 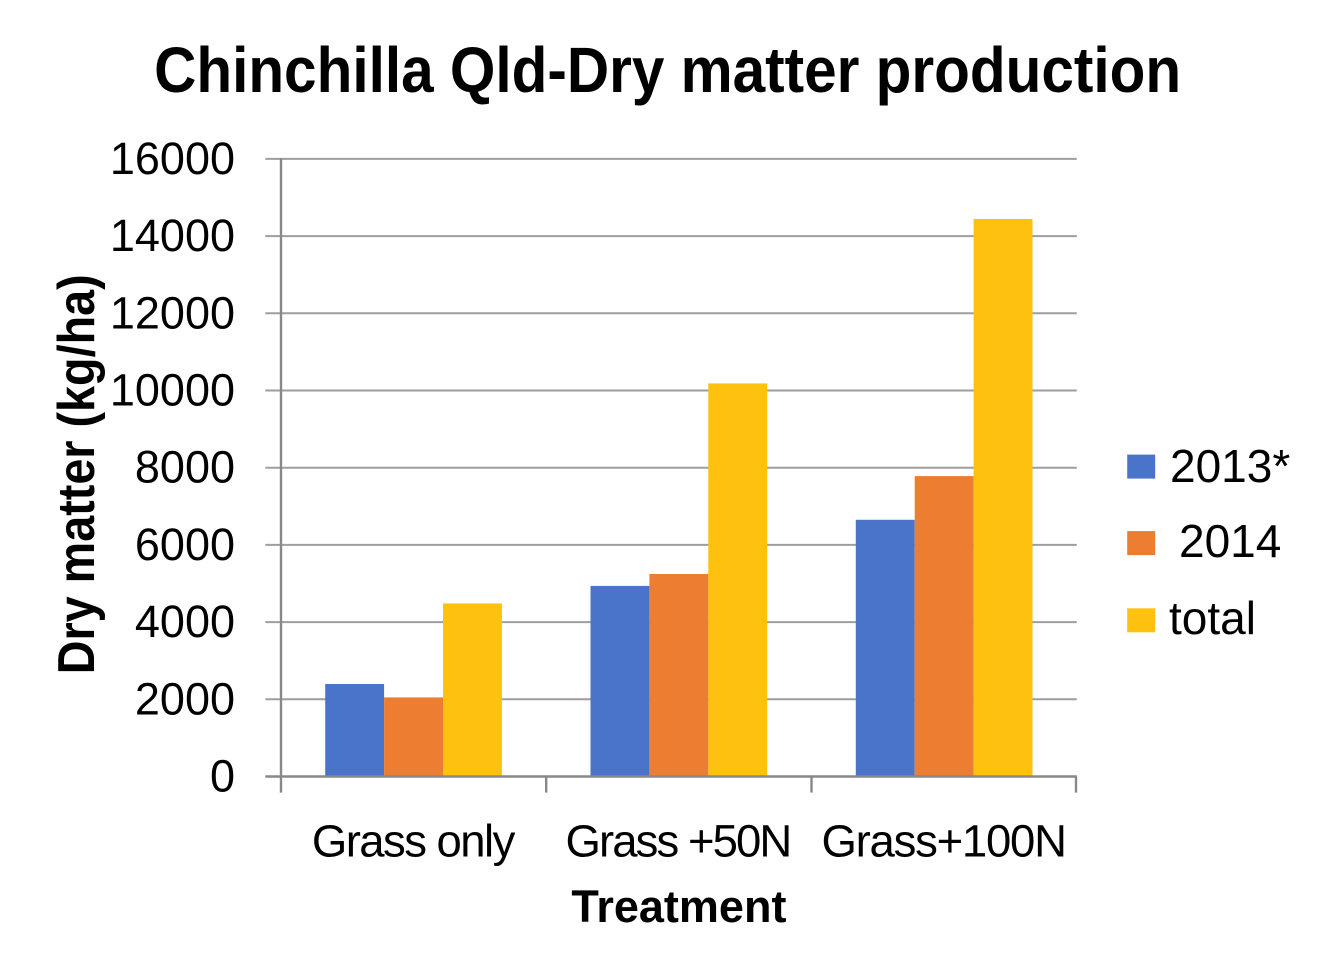 What do you see at coordinates (185, 621) in the screenshot?
I see `svg-text: 4000` at bounding box center [185, 621].